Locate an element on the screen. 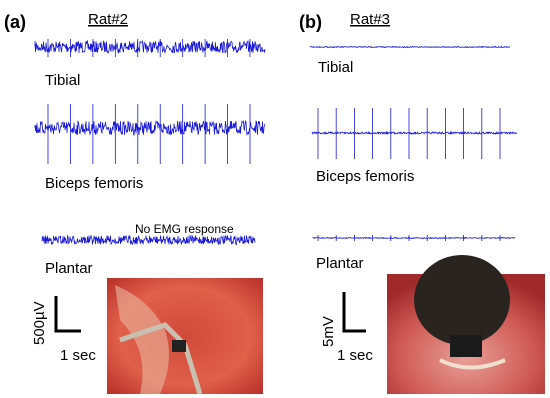 This screenshot has height=398, width=550. scale-voltage: 5mV is located at coordinates (328, 331).